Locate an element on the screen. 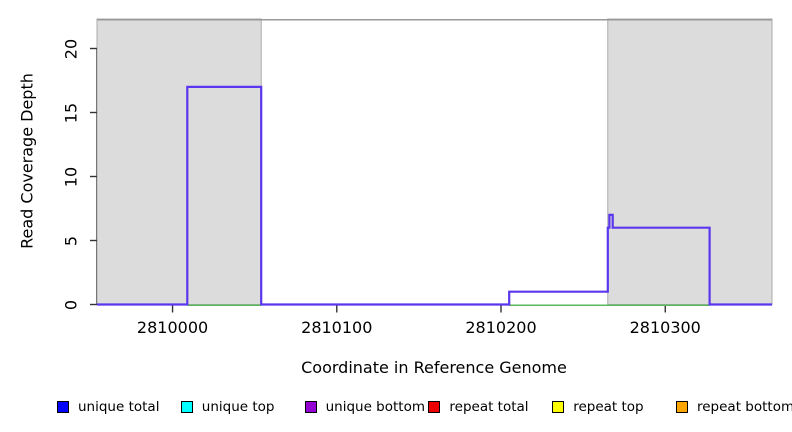 The width and height of the screenshot is (792, 432). x-tick-label: 2810100 is located at coordinates (337, 327).